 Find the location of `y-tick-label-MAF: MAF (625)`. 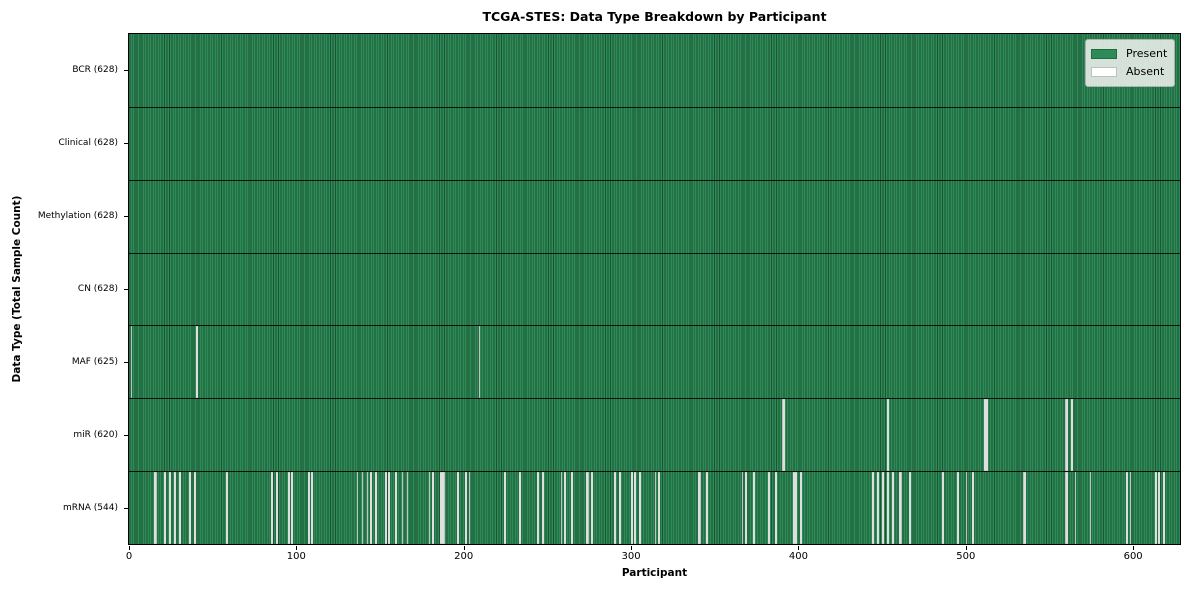

y-tick-label-MAF: MAF (625) is located at coordinates (94, 362).